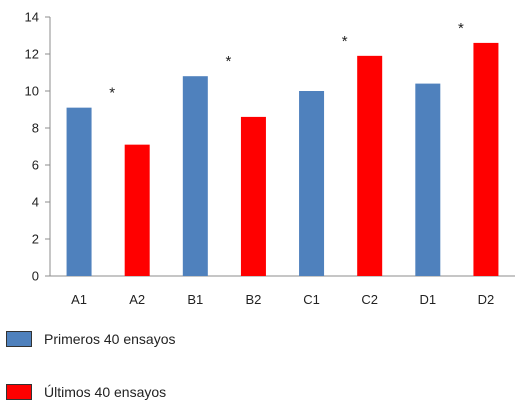  Describe the element at coordinates (110, 339) in the screenshot. I see `legend-label-series-1: Primeros 40 ensayos` at that location.